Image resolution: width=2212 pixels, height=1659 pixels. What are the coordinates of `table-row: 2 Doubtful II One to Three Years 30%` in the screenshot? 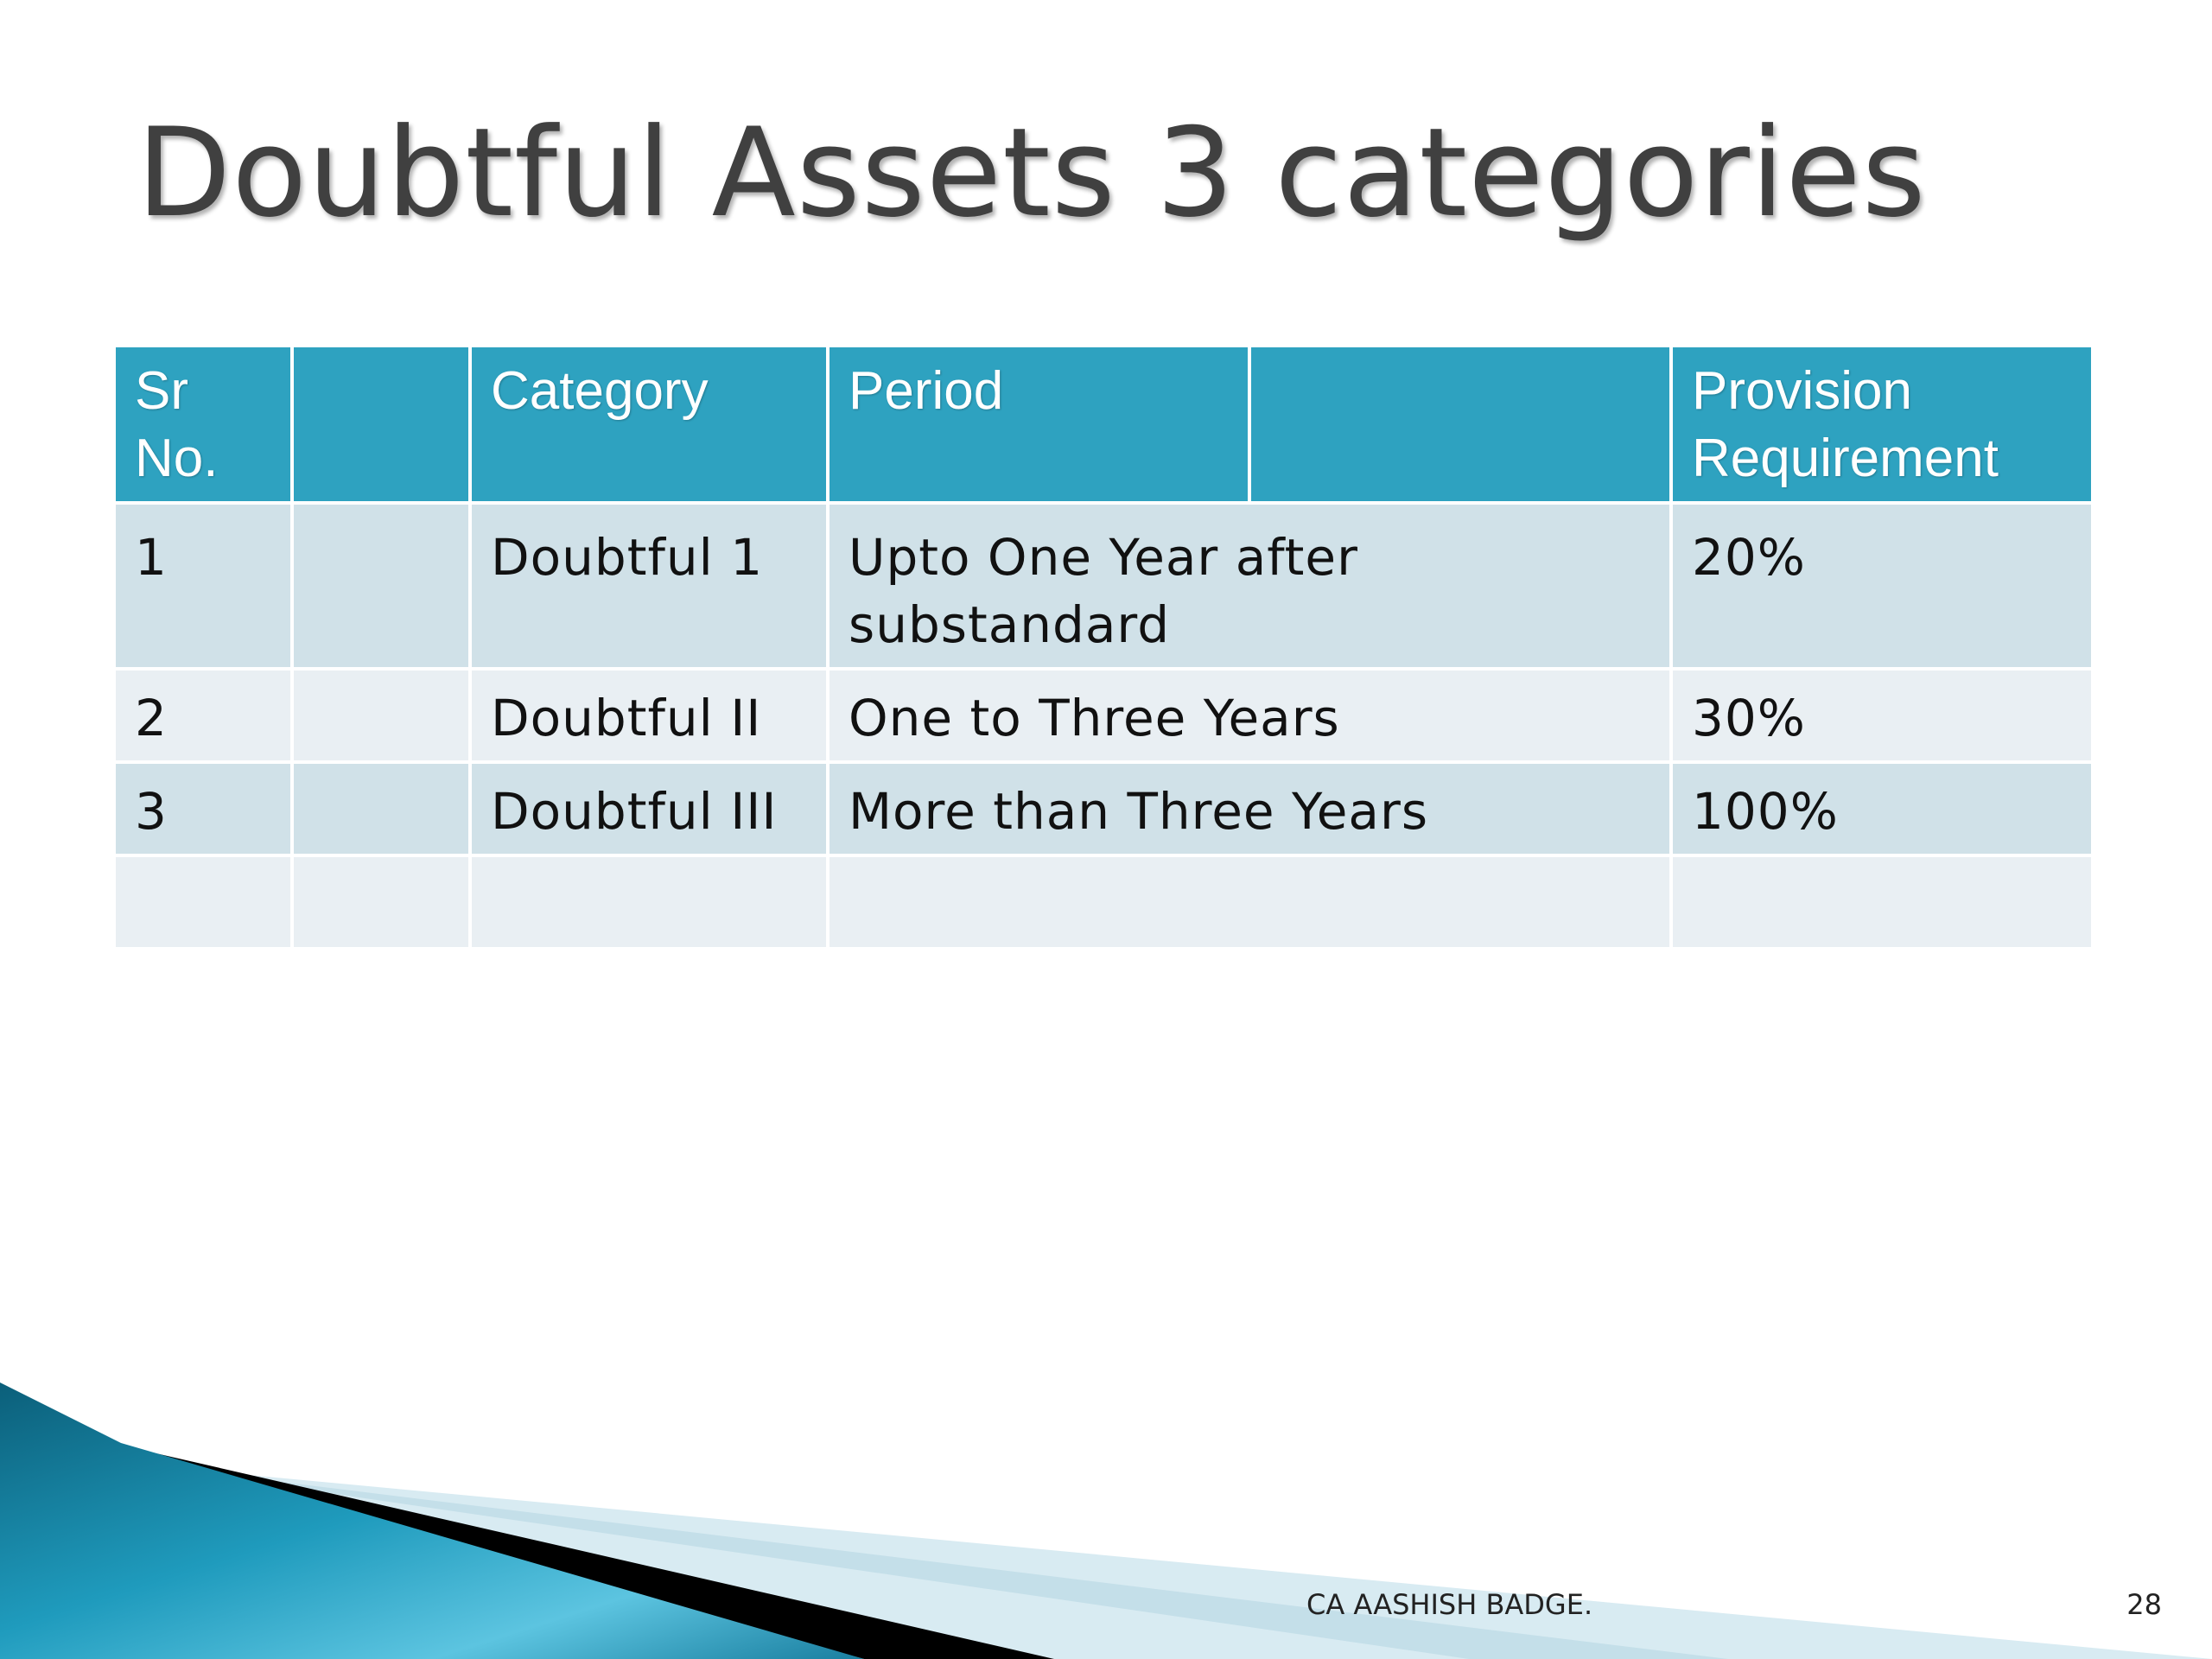 It's located at (1103, 715).